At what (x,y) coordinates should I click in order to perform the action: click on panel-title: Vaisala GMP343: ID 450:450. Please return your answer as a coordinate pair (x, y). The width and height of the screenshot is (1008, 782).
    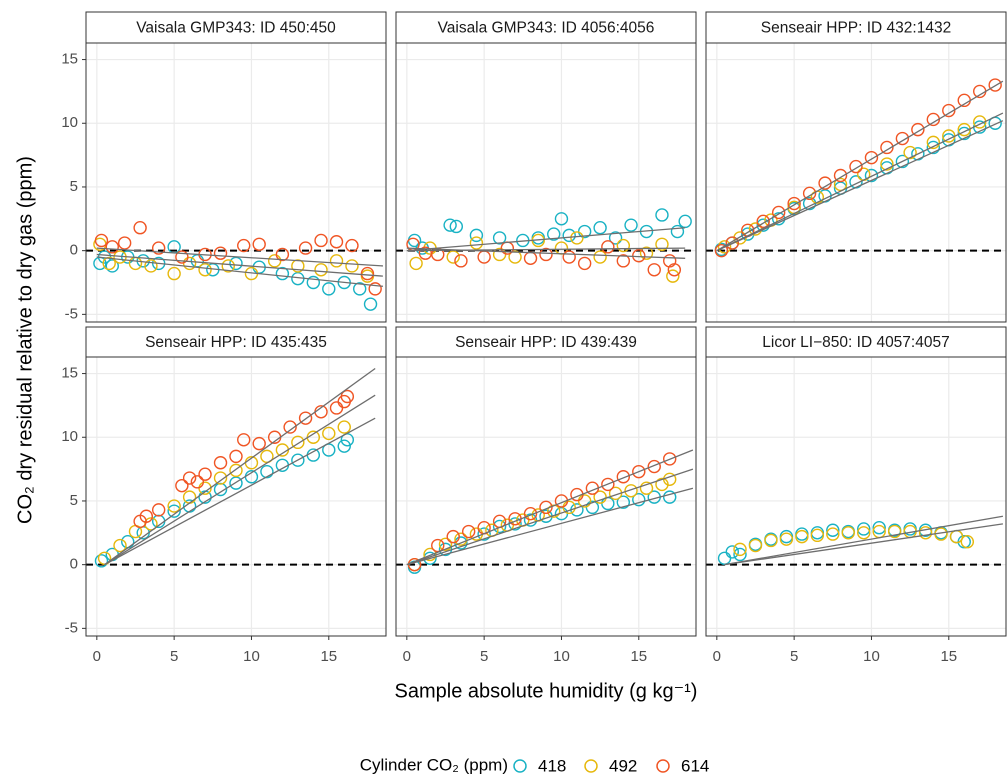
    Looking at the image, I should click on (236, 28).